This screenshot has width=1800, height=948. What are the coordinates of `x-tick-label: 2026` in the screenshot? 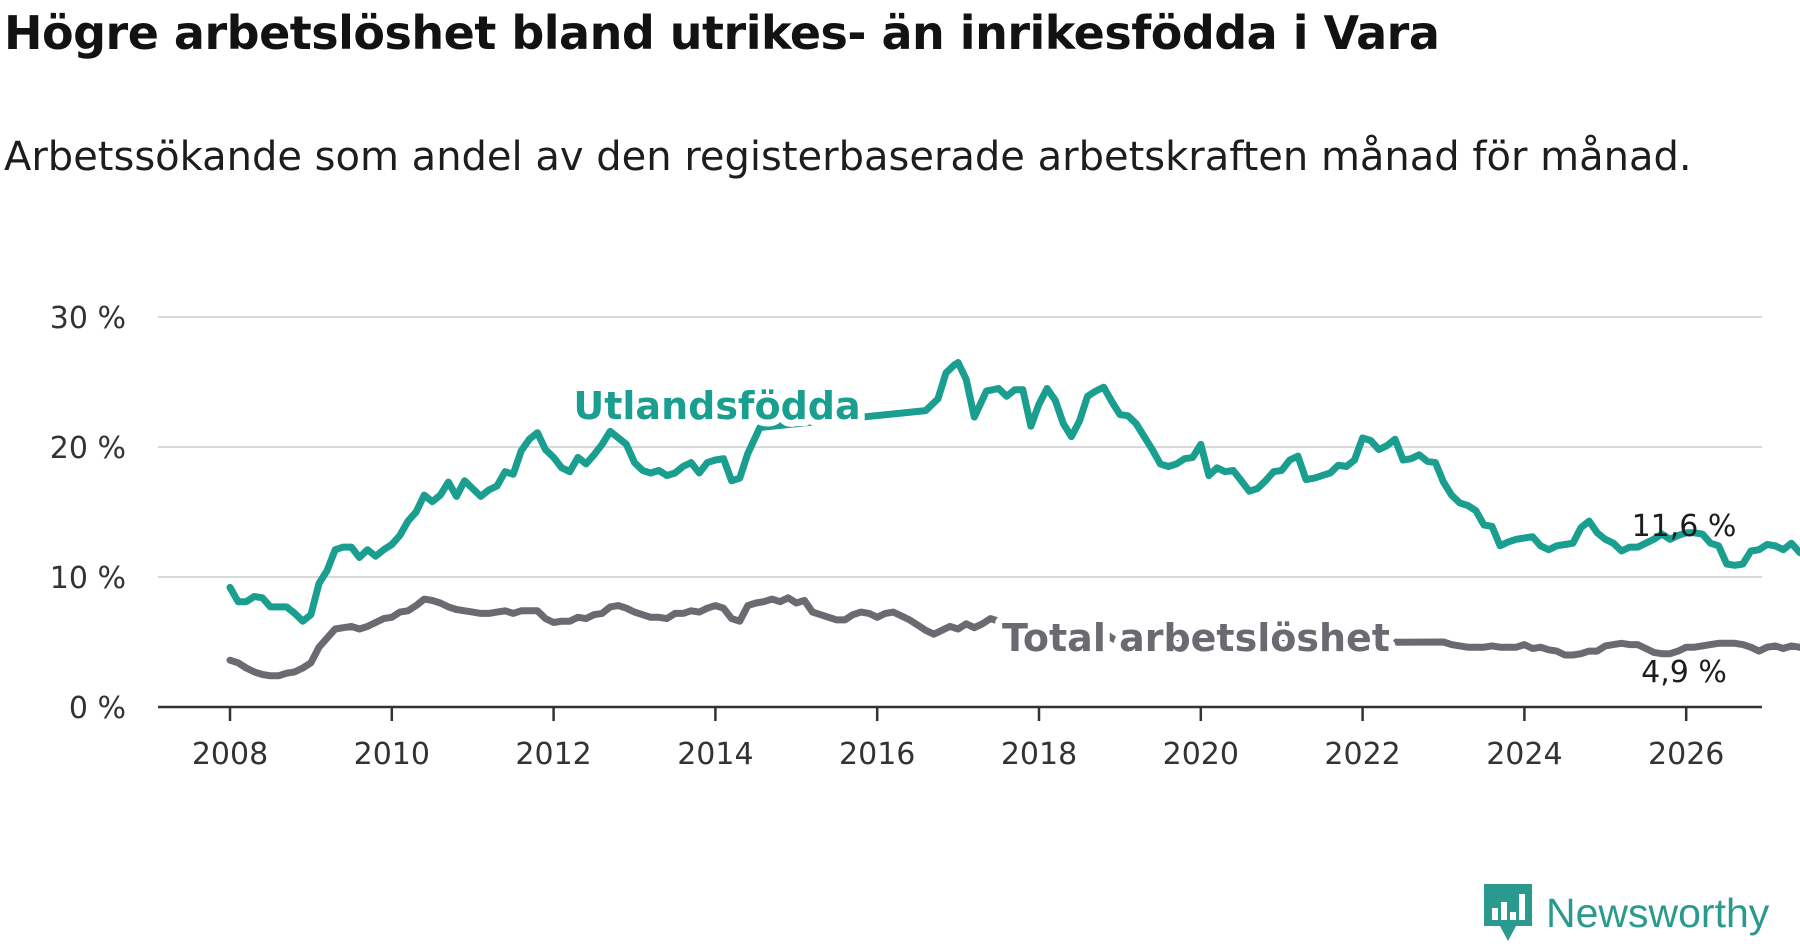 It's located at (1686, 754).